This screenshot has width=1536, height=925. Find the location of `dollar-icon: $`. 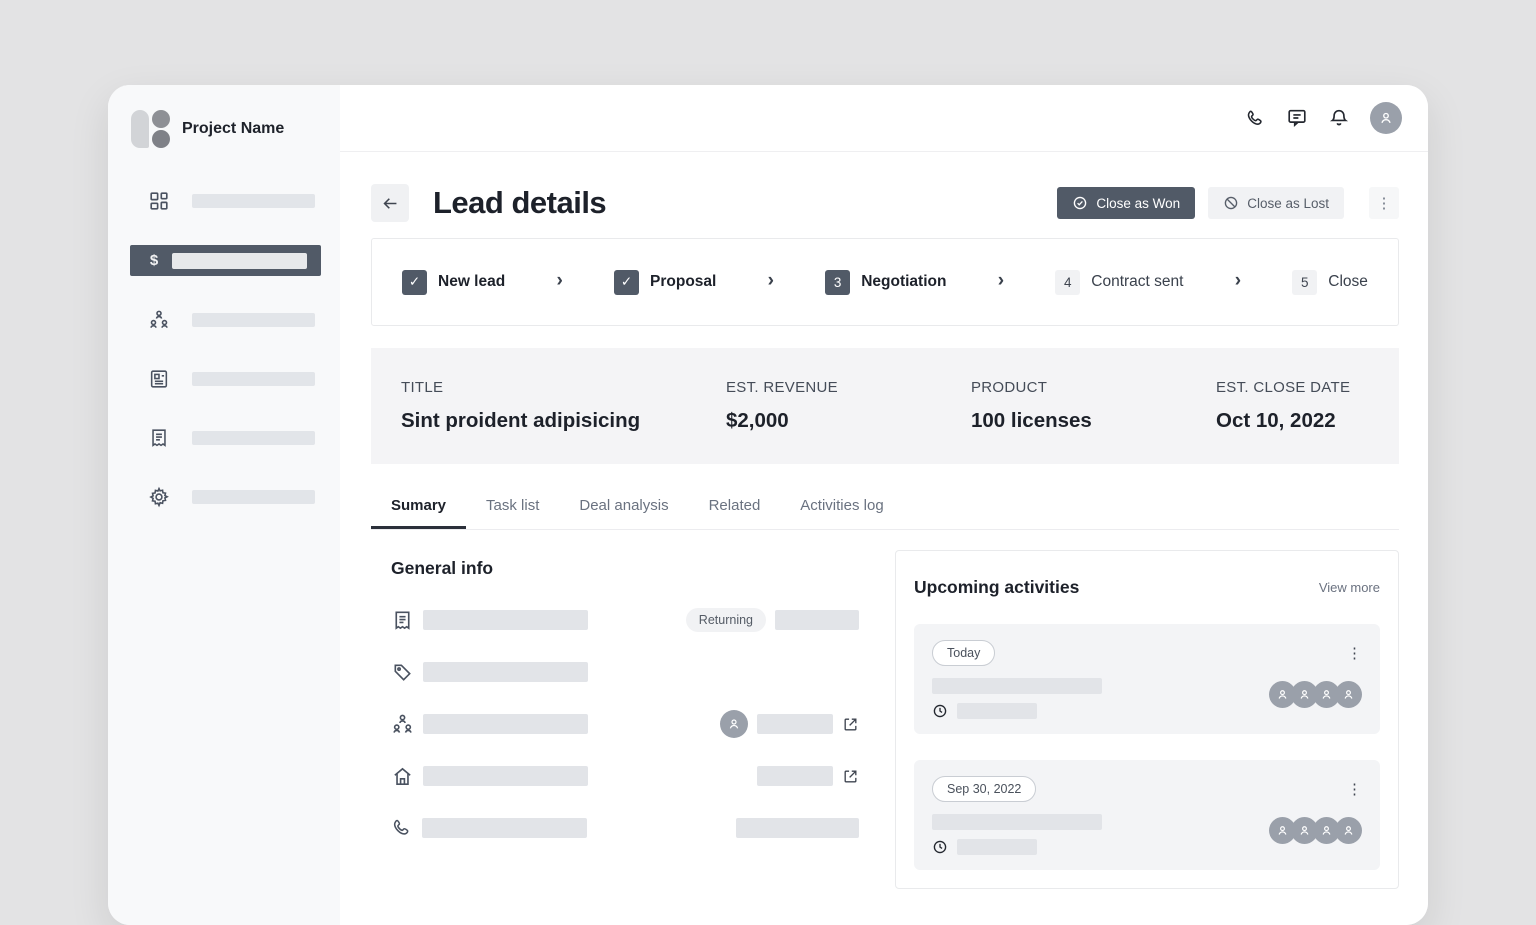

dollar-icon: $ is located at coordinates (154, 260).